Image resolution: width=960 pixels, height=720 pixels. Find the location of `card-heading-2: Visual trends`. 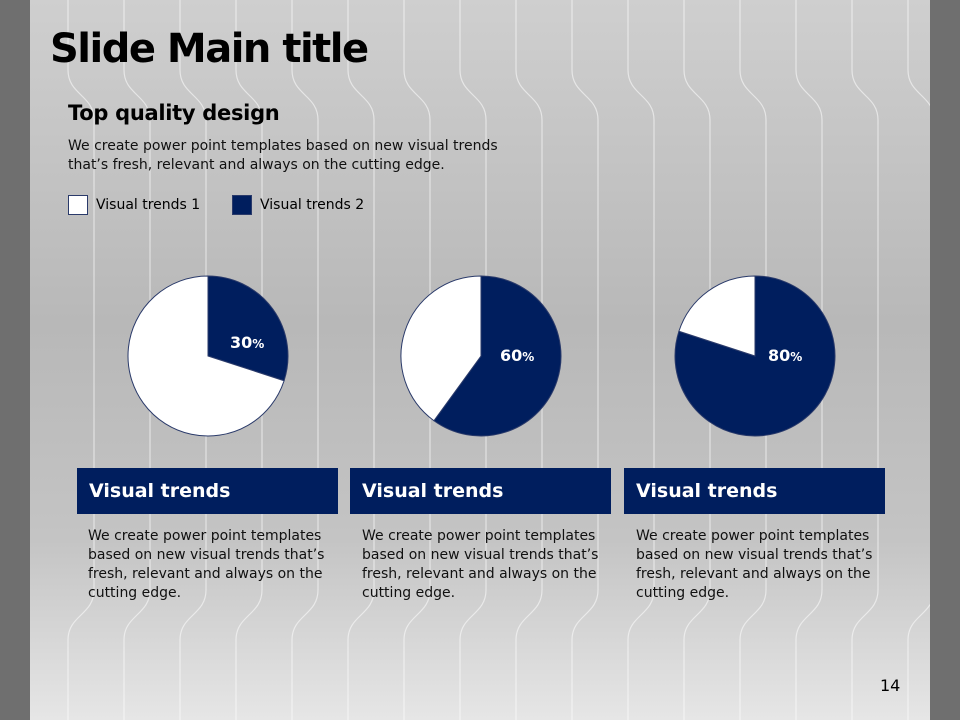

card-heading-2: Visual trends is located at coordinates (433, 491).